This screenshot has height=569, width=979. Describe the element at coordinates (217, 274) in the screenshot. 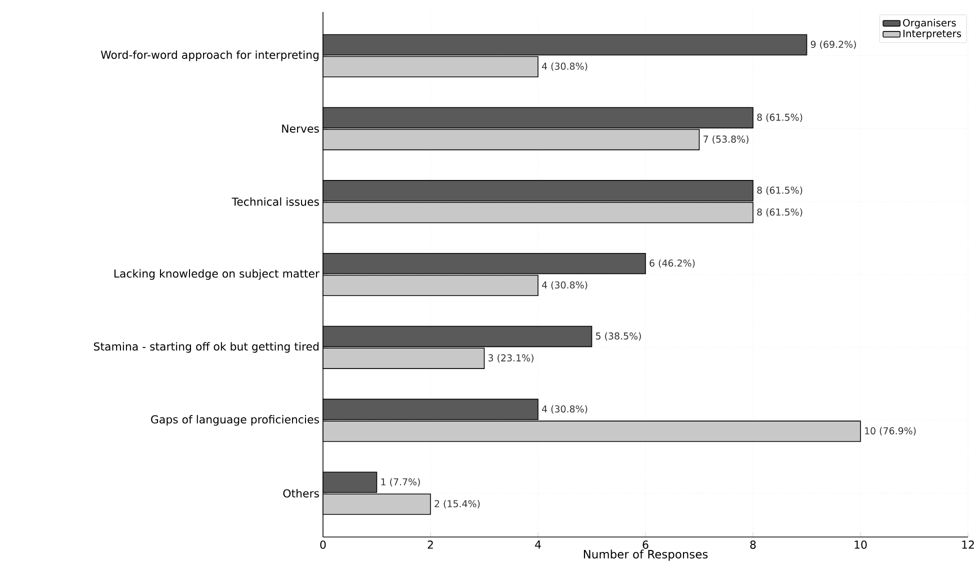

I see `y-tick-label: Lacking knowledge on subject matter` at that location.